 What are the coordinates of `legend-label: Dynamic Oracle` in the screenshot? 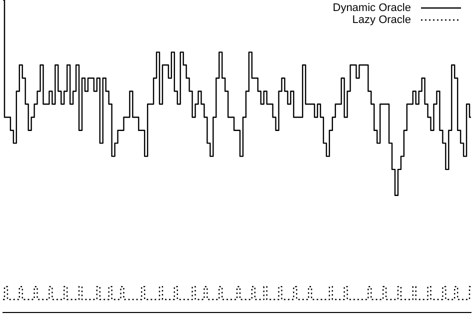 It's located at (371, 8).